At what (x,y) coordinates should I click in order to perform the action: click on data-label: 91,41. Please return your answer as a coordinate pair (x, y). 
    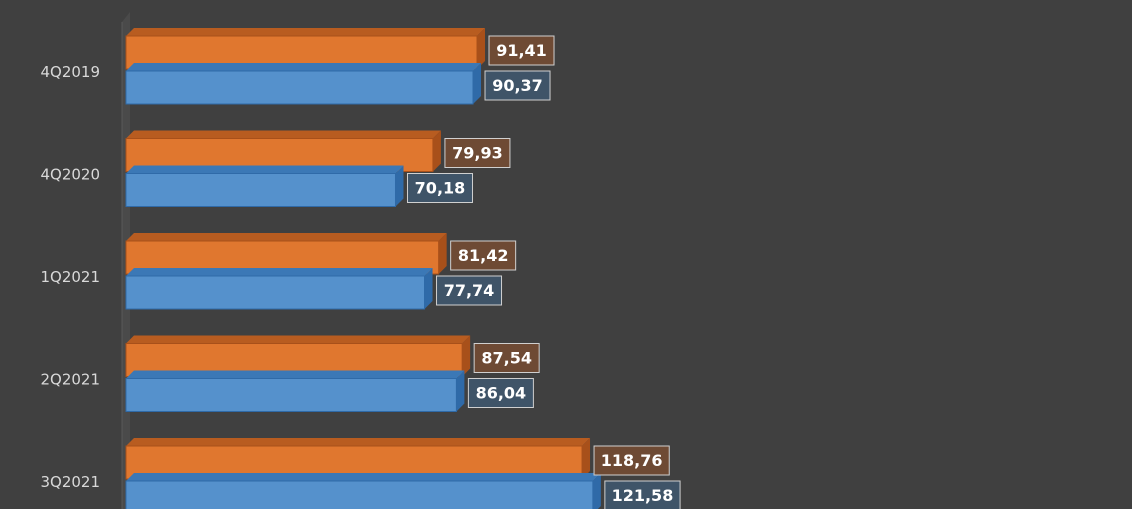
    Looking at the image, I should click on (521, 50).